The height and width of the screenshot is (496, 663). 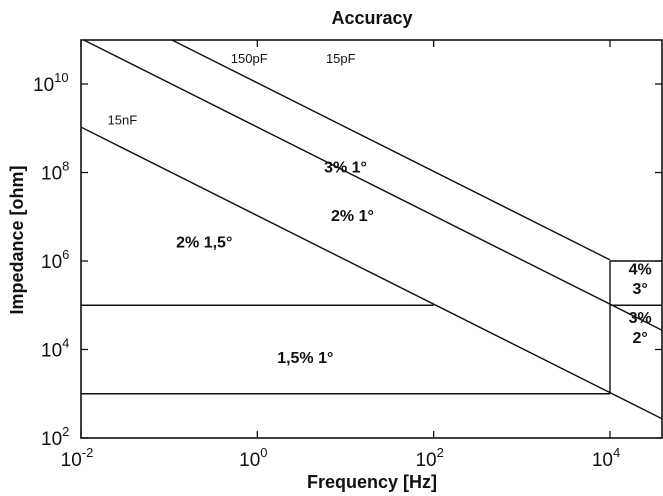 I want to click on y-tick-label: 10², so click(x=55, y=437).